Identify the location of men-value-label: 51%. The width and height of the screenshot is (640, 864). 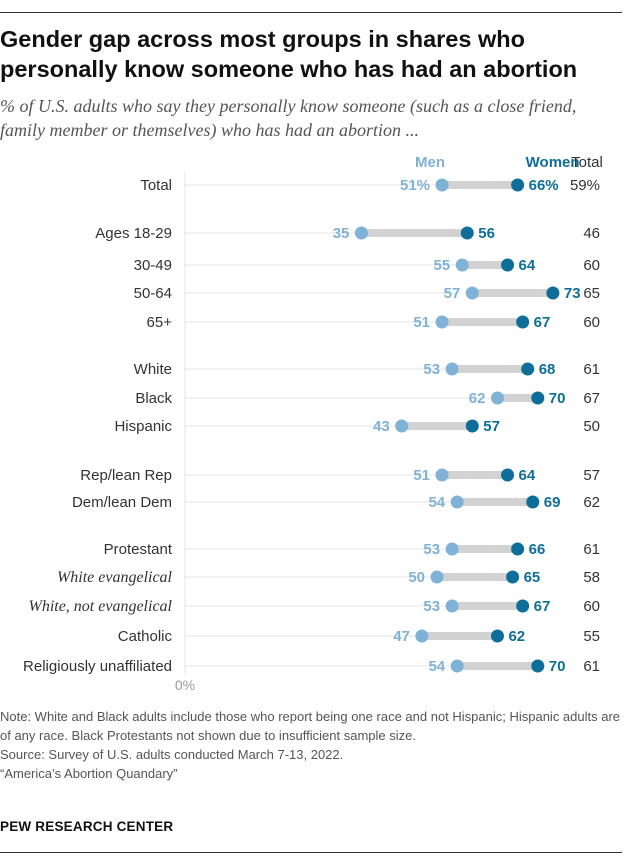
(415, 185).